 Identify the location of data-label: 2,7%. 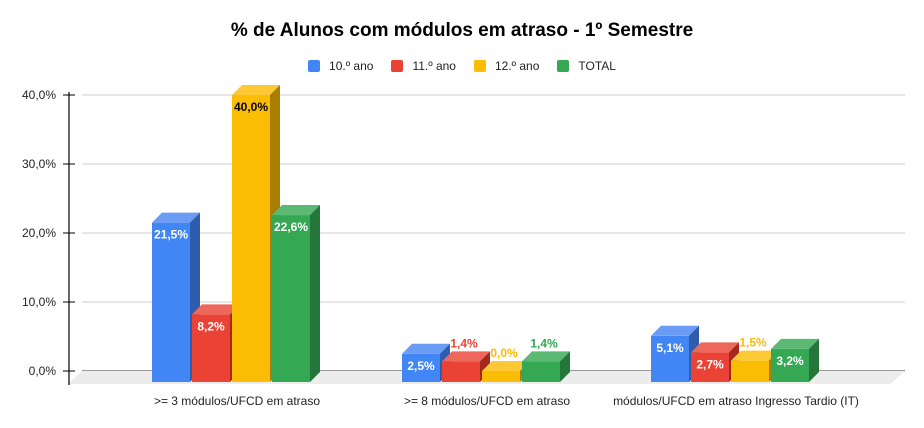
(710, 364).